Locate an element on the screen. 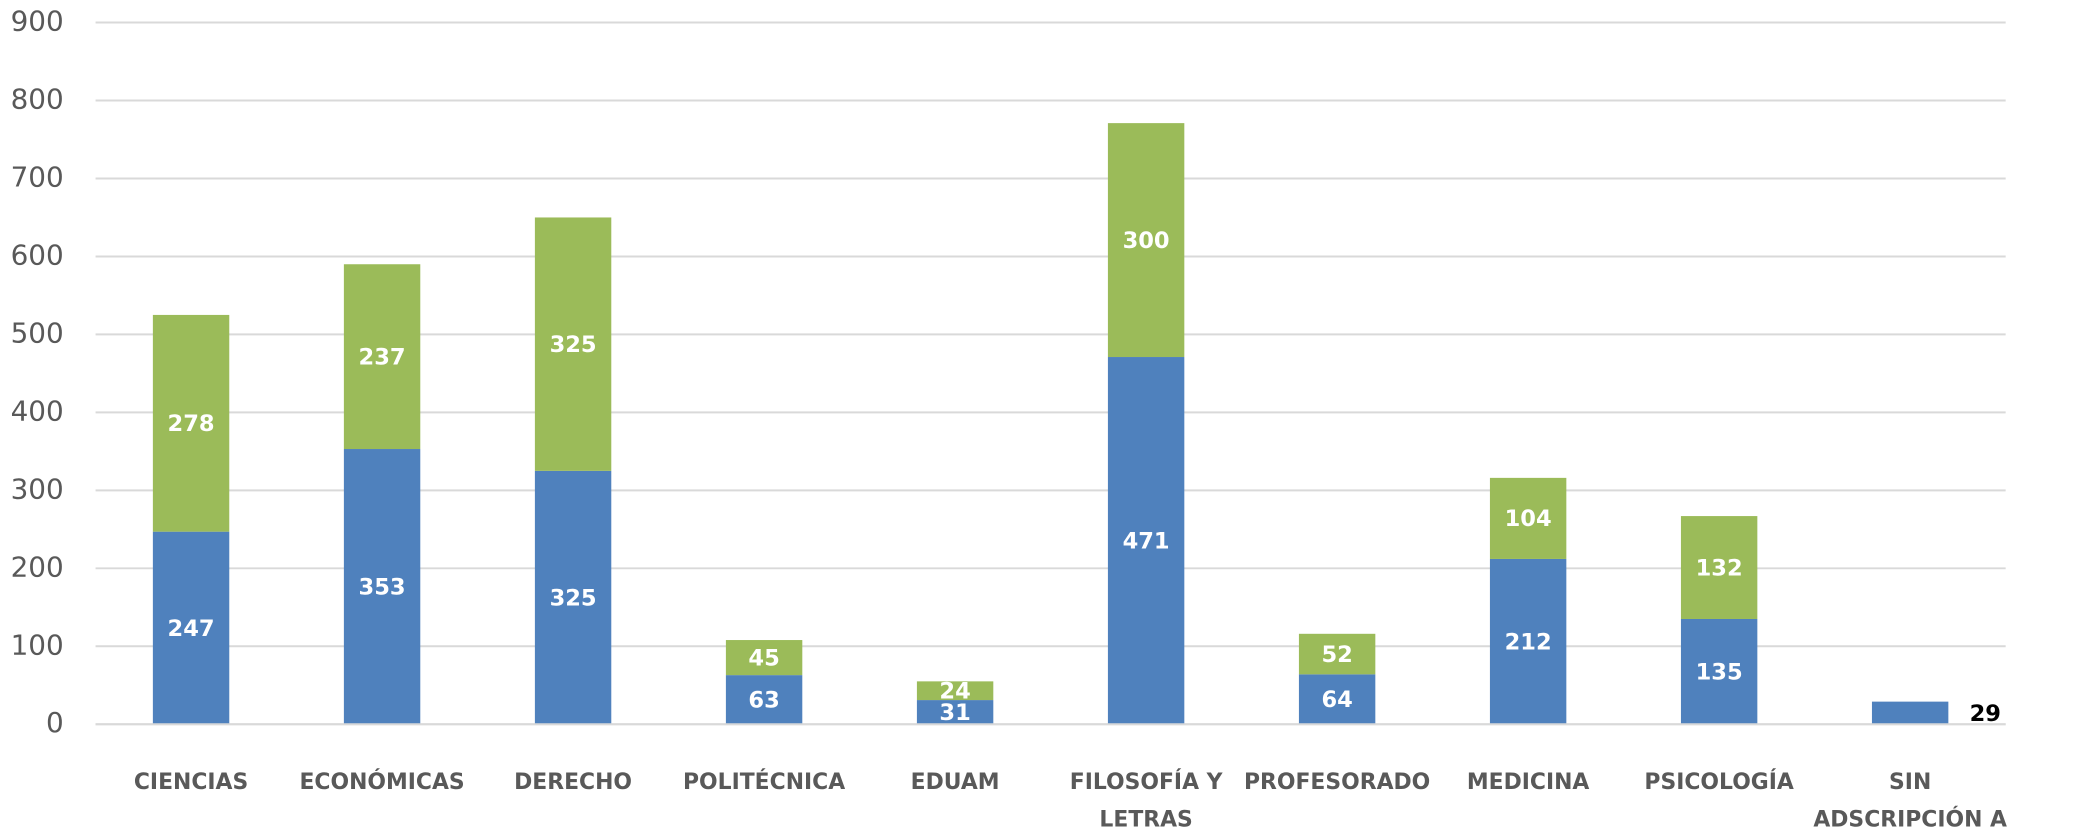 This screenshot has height=835, width=2080. x-tick-label: EDUAM is located at coordinates (955, 782).